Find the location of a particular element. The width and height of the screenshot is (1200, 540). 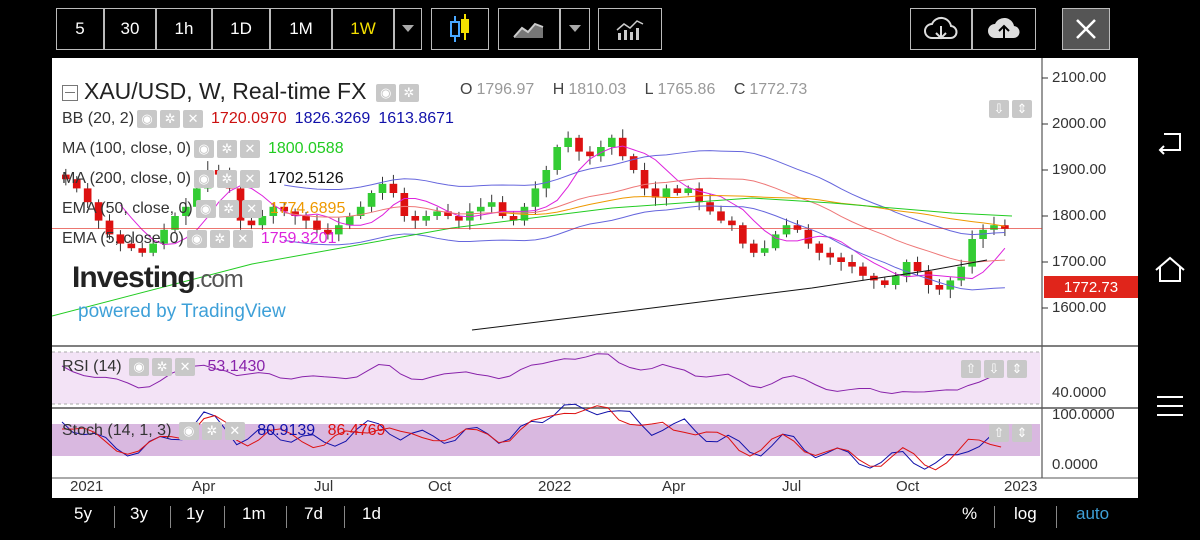

back-icon is located at coordinates (1169, 144).